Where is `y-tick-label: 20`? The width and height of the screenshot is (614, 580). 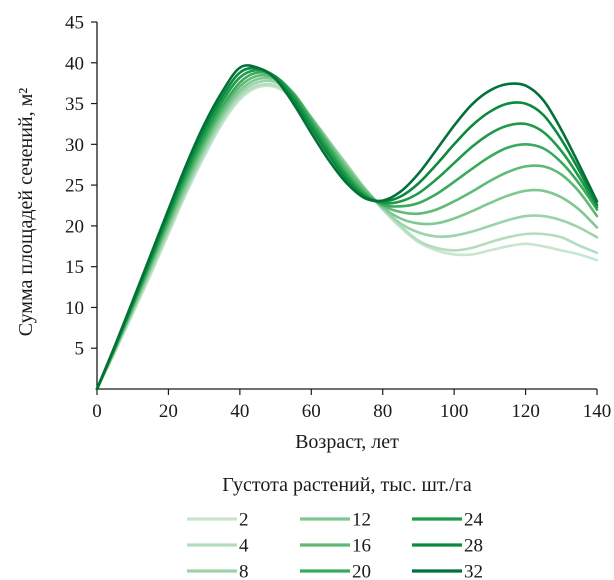 y-tick-label: 20 is located at coordinates (74, 226).